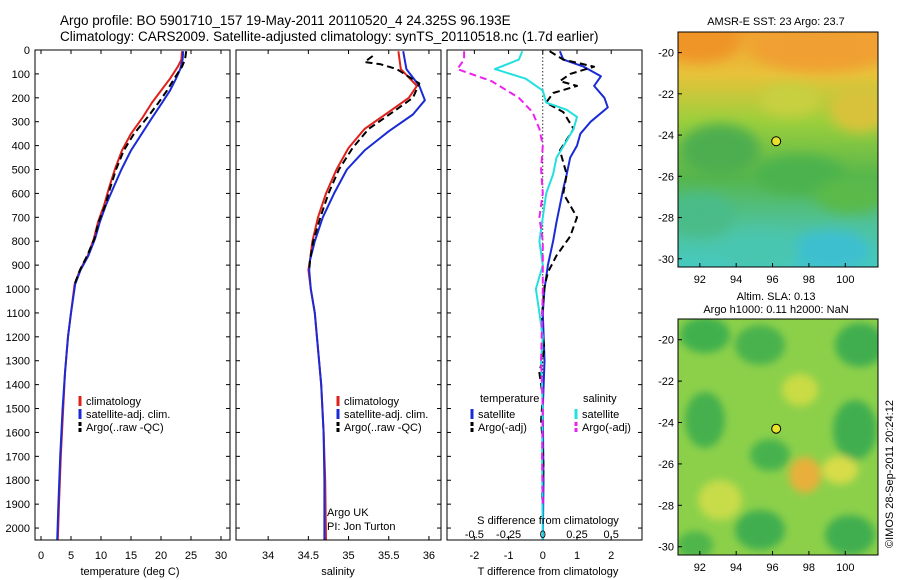 Image resolution: width=900 pixels, height=580 pixels. What do you see at coordinates (666, 219) in the screenshot?
I see `map-y-tick-label: -28` at bounding box center [666, 219].